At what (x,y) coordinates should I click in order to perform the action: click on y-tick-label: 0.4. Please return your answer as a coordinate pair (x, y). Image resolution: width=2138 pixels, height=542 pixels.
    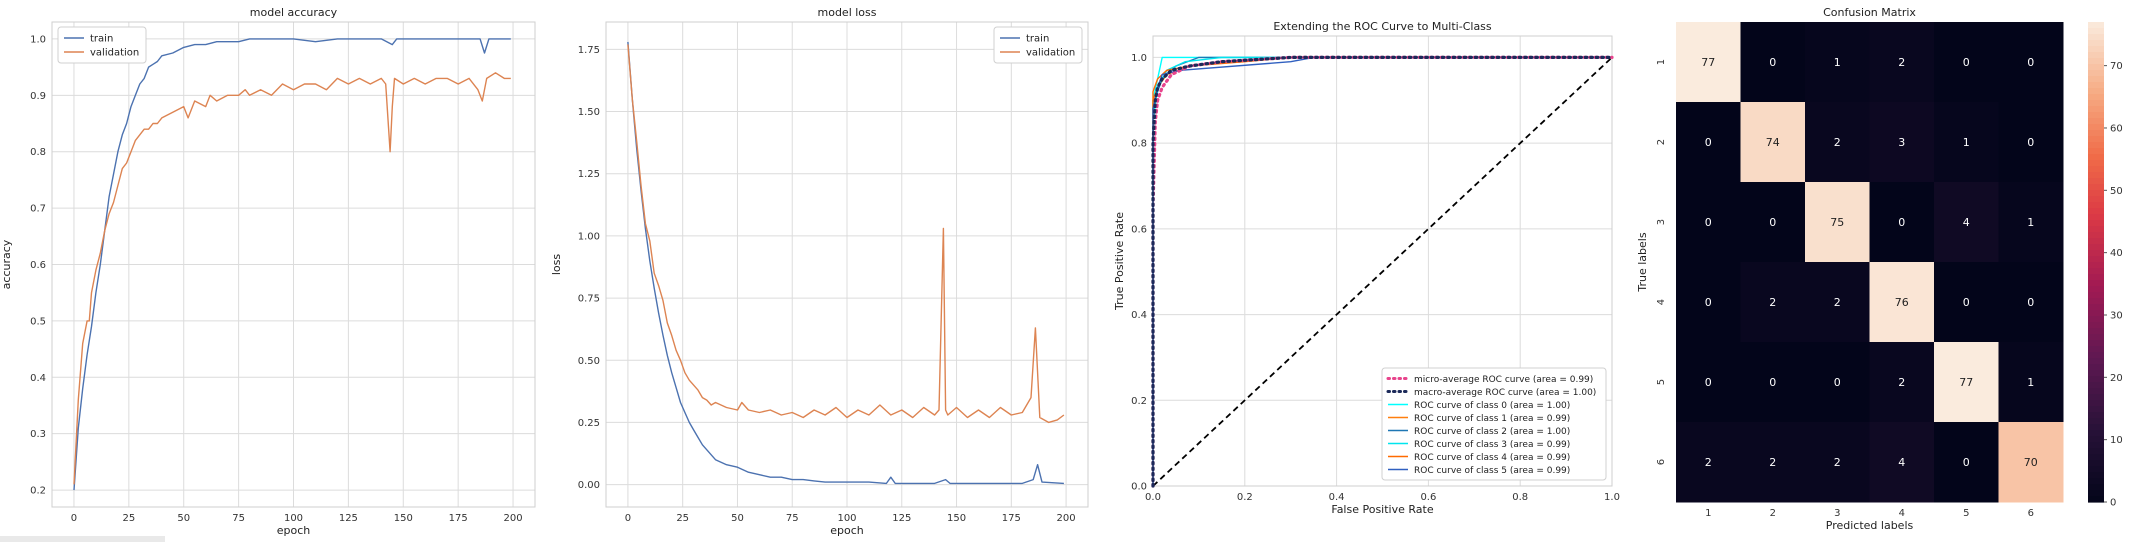
    Looking at the image, I should click on (1139, 315).